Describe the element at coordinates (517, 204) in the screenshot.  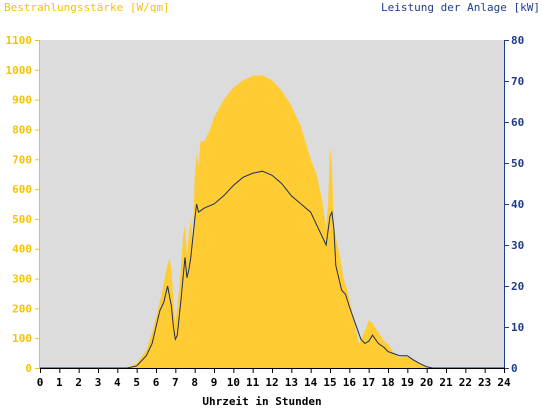
I see `right-tick-label: 40` at that location.